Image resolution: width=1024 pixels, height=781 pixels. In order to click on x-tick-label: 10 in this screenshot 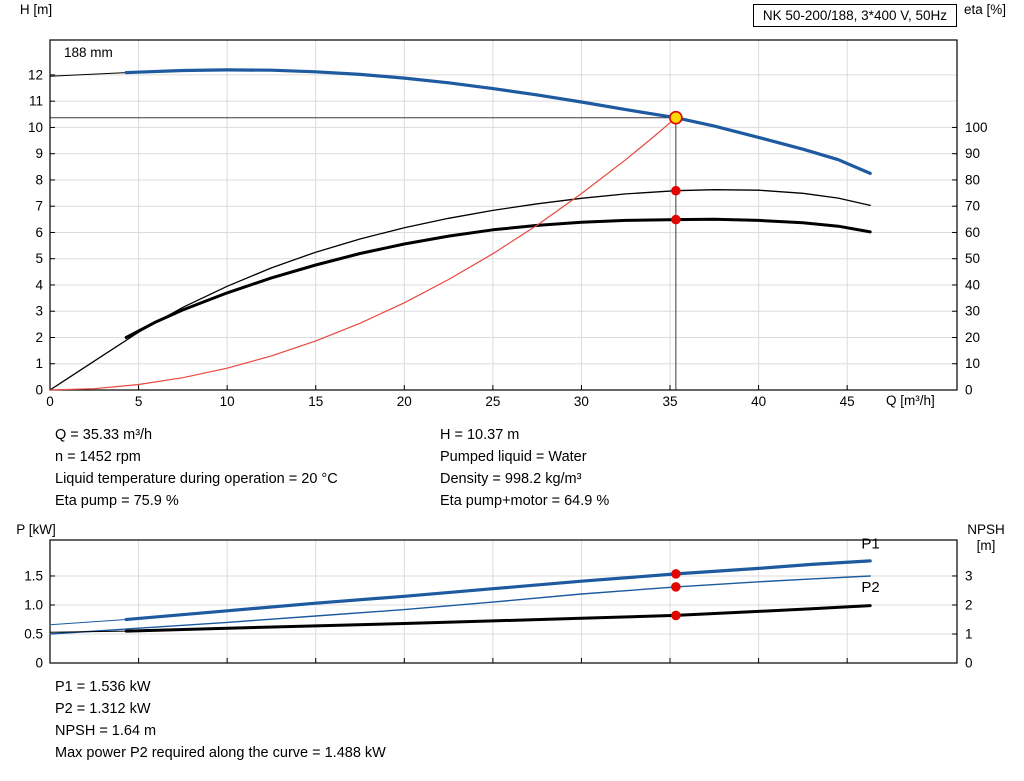, I will do `click(227, 401)`.